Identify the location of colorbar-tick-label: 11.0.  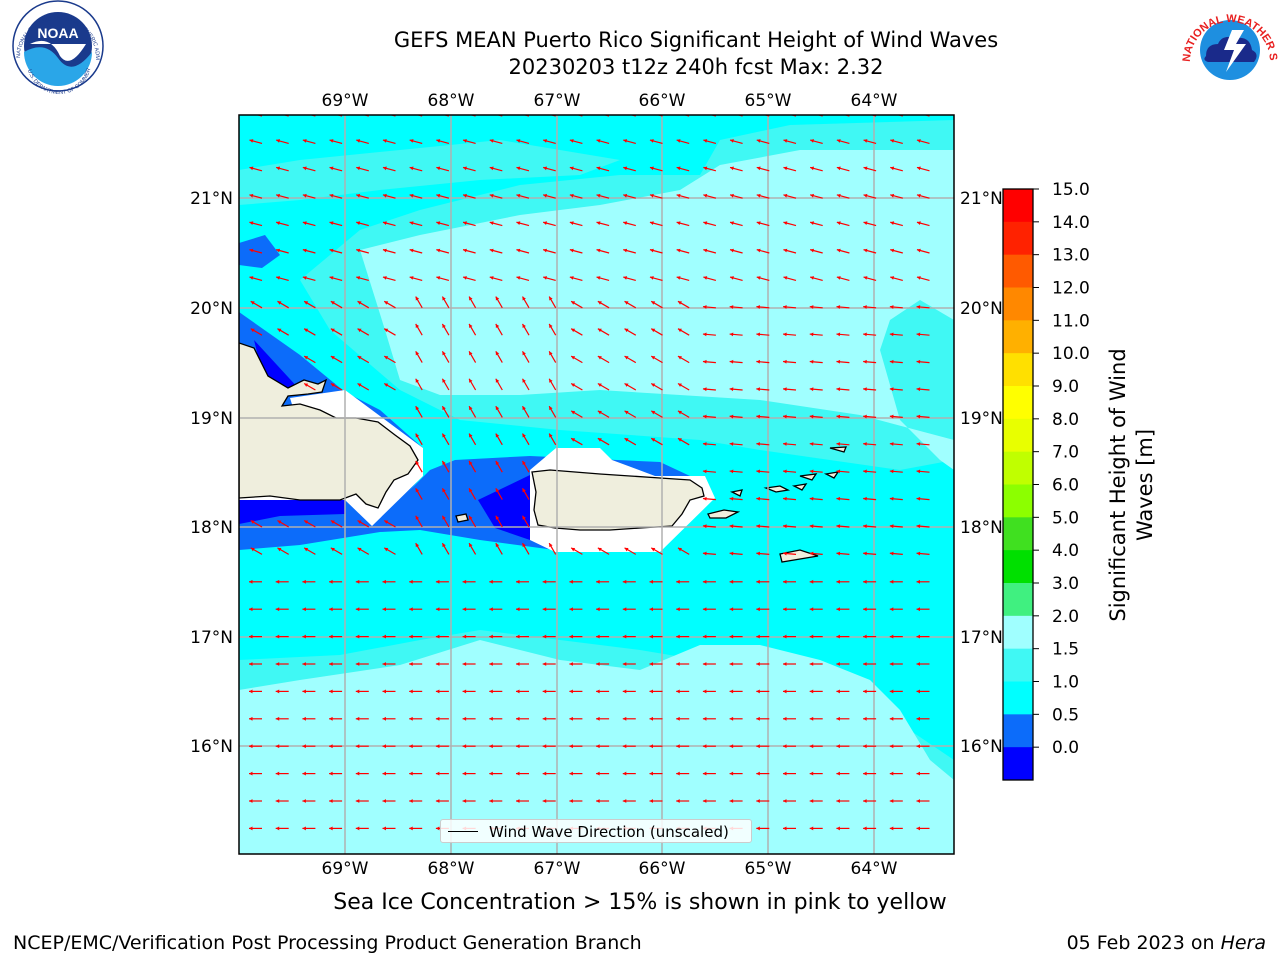
(1071, 321).